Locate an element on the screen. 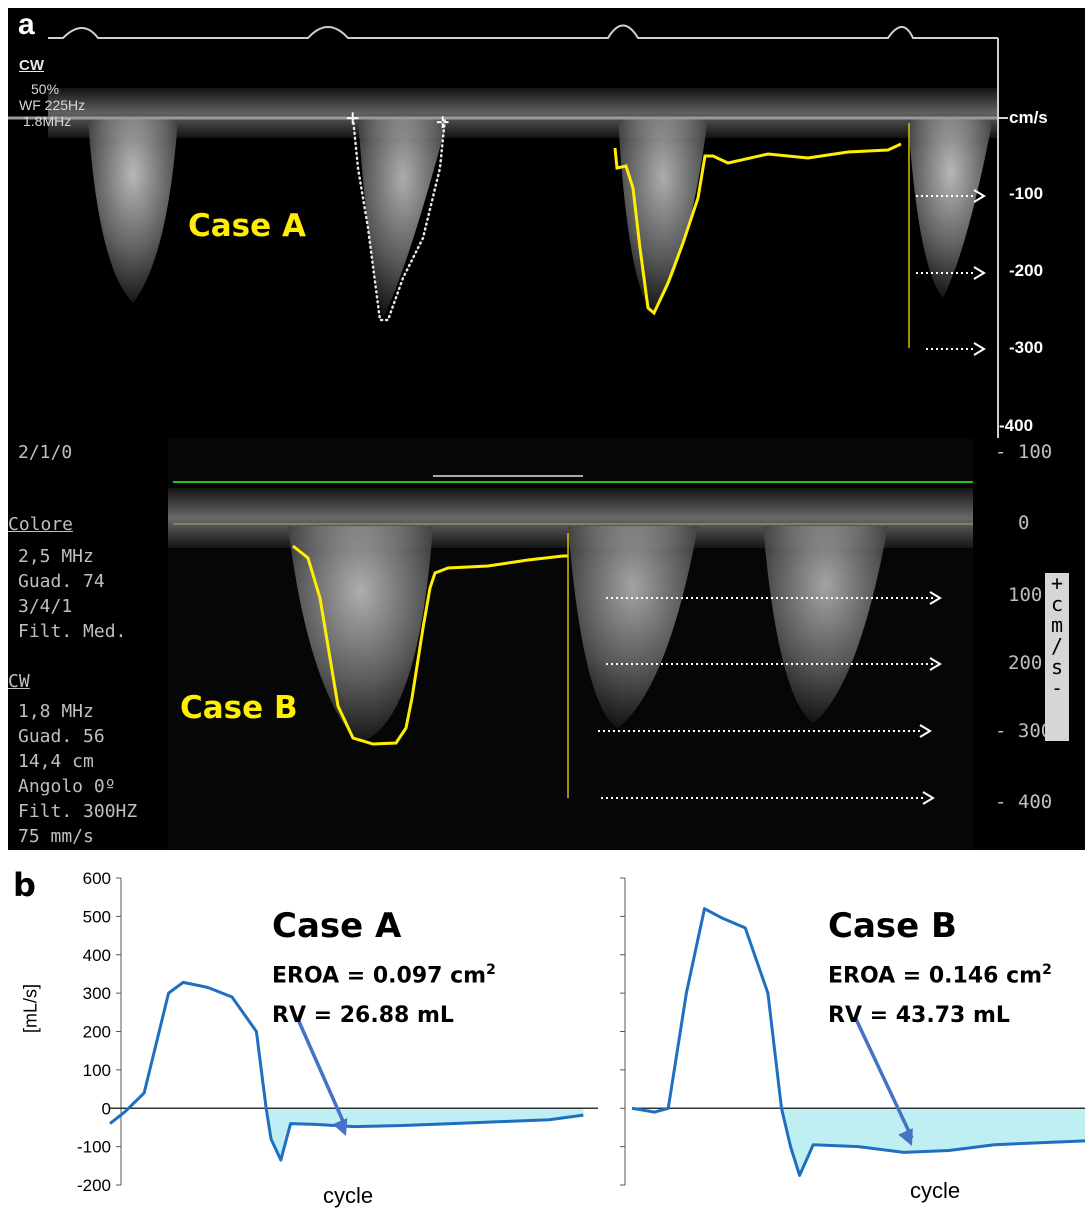 Image resolution: width=1085 pixels, height=1224 pixels. case-a-title: Case A is located at coordinates (337, 926).